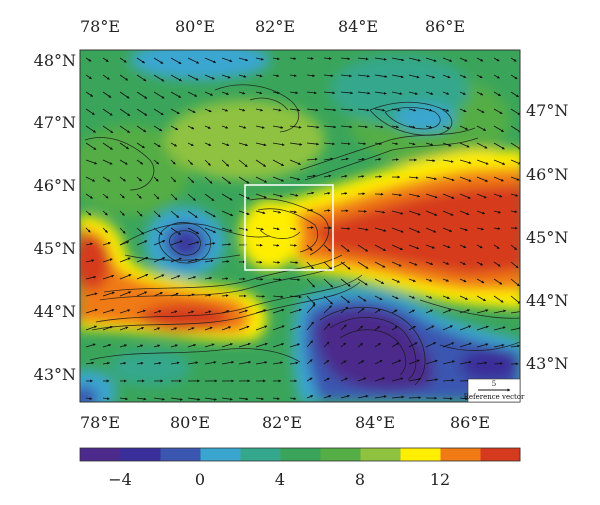  What do you see at coordinates (494, 390) in the screenshot?
I see `reference-vector-box: 5 Reference vector` at bounding box center [494, 390].